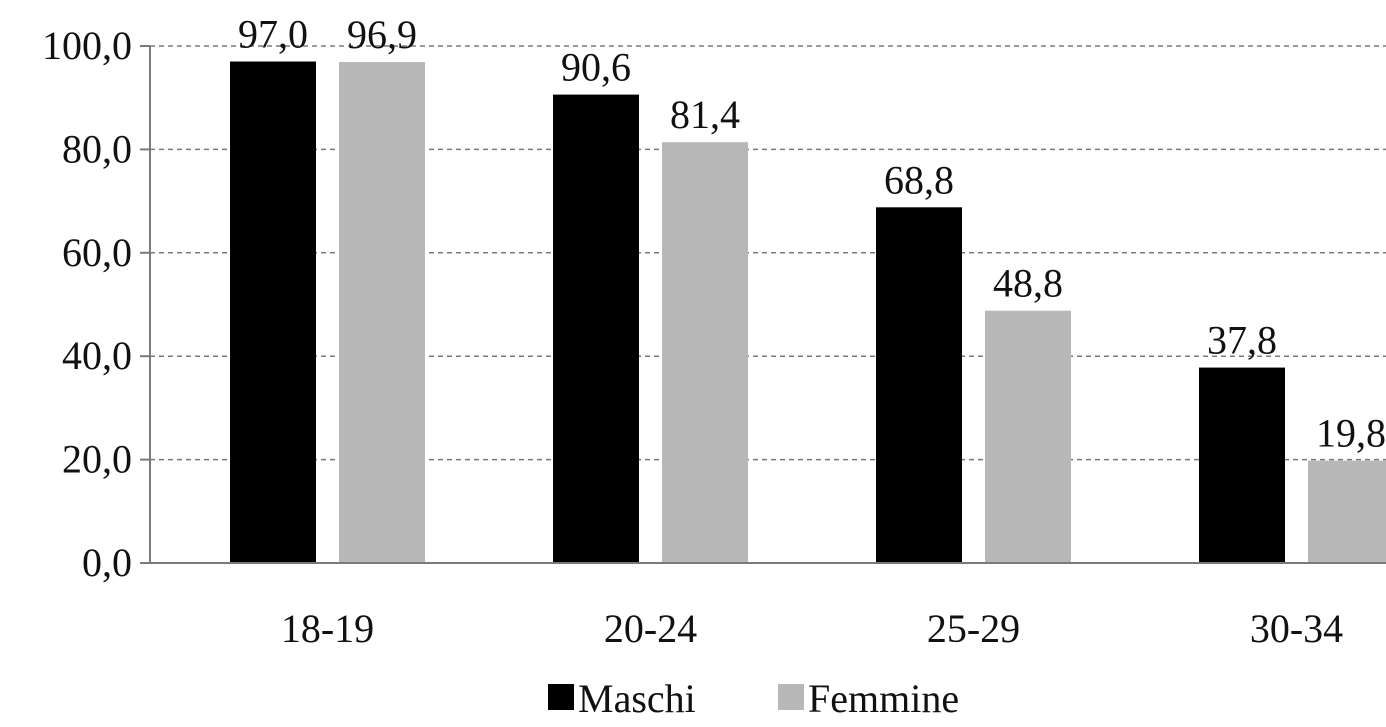  What do you see at coordinates (1296, 628) in the screenshot?
I see `x-tick-label: 30-34` at bounding box center [1296, 628].